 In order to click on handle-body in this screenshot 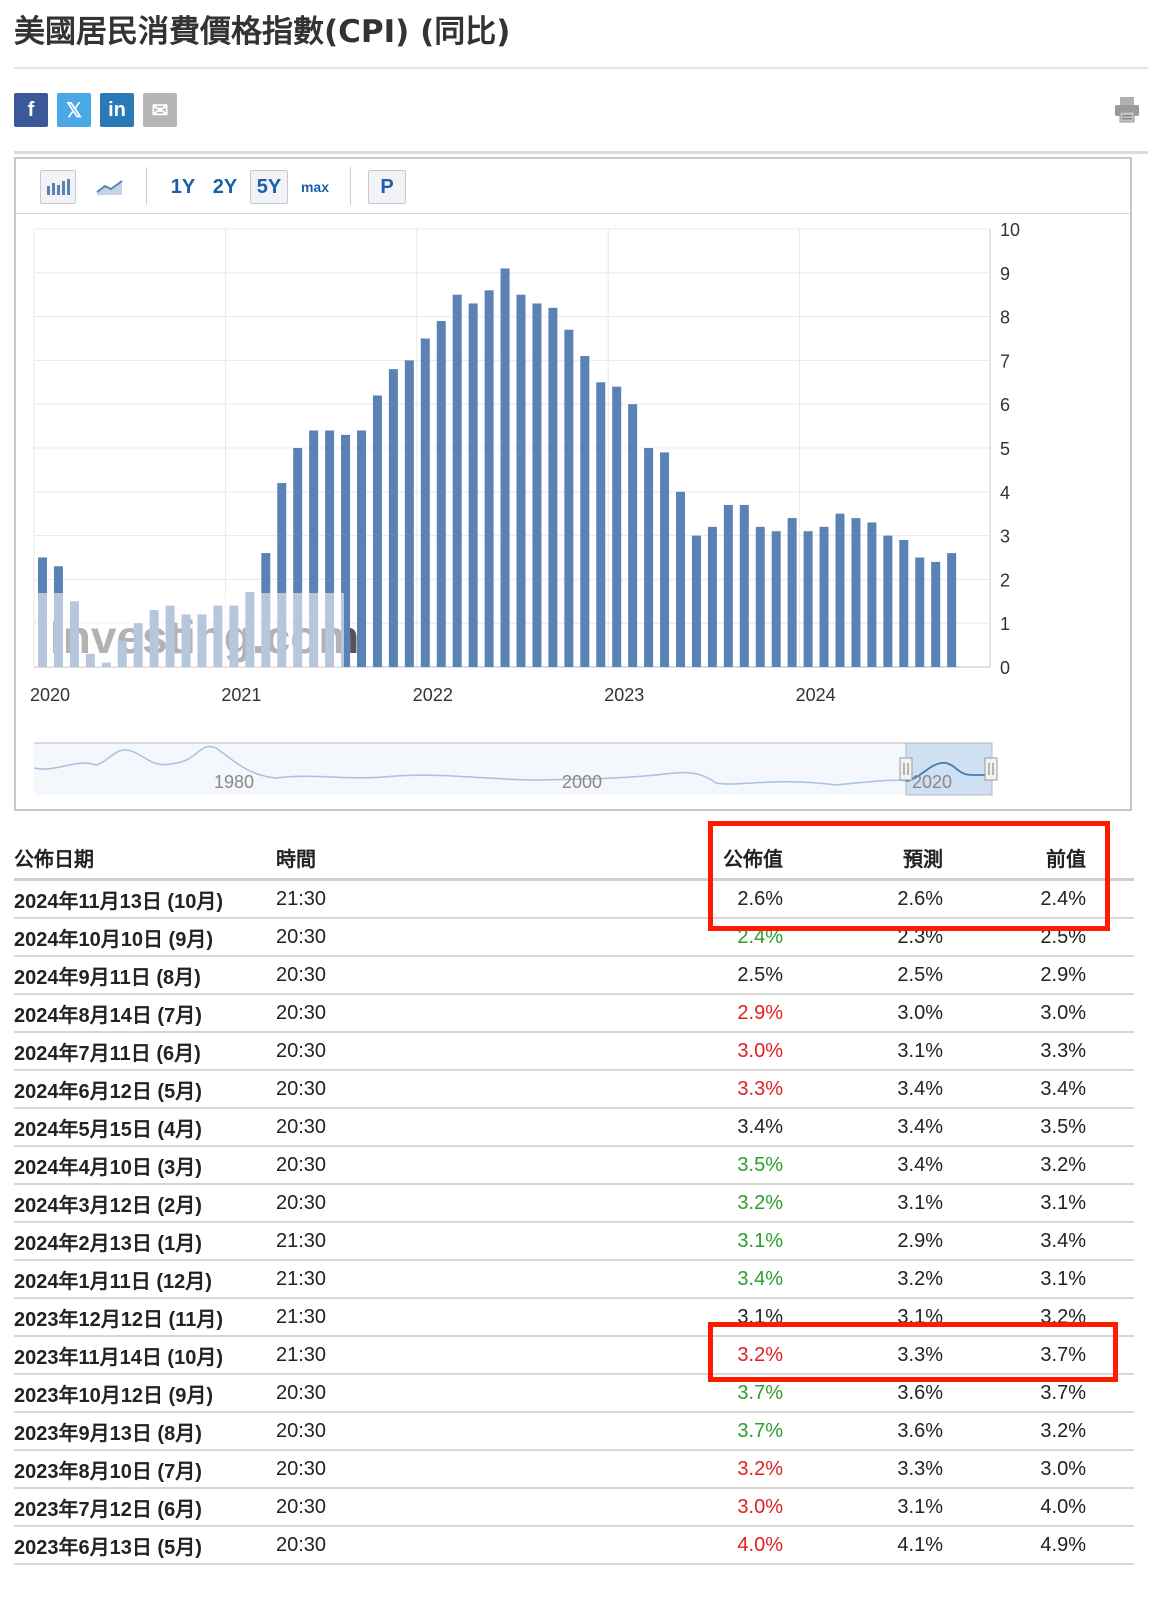, I will do `click(991, 769)`.